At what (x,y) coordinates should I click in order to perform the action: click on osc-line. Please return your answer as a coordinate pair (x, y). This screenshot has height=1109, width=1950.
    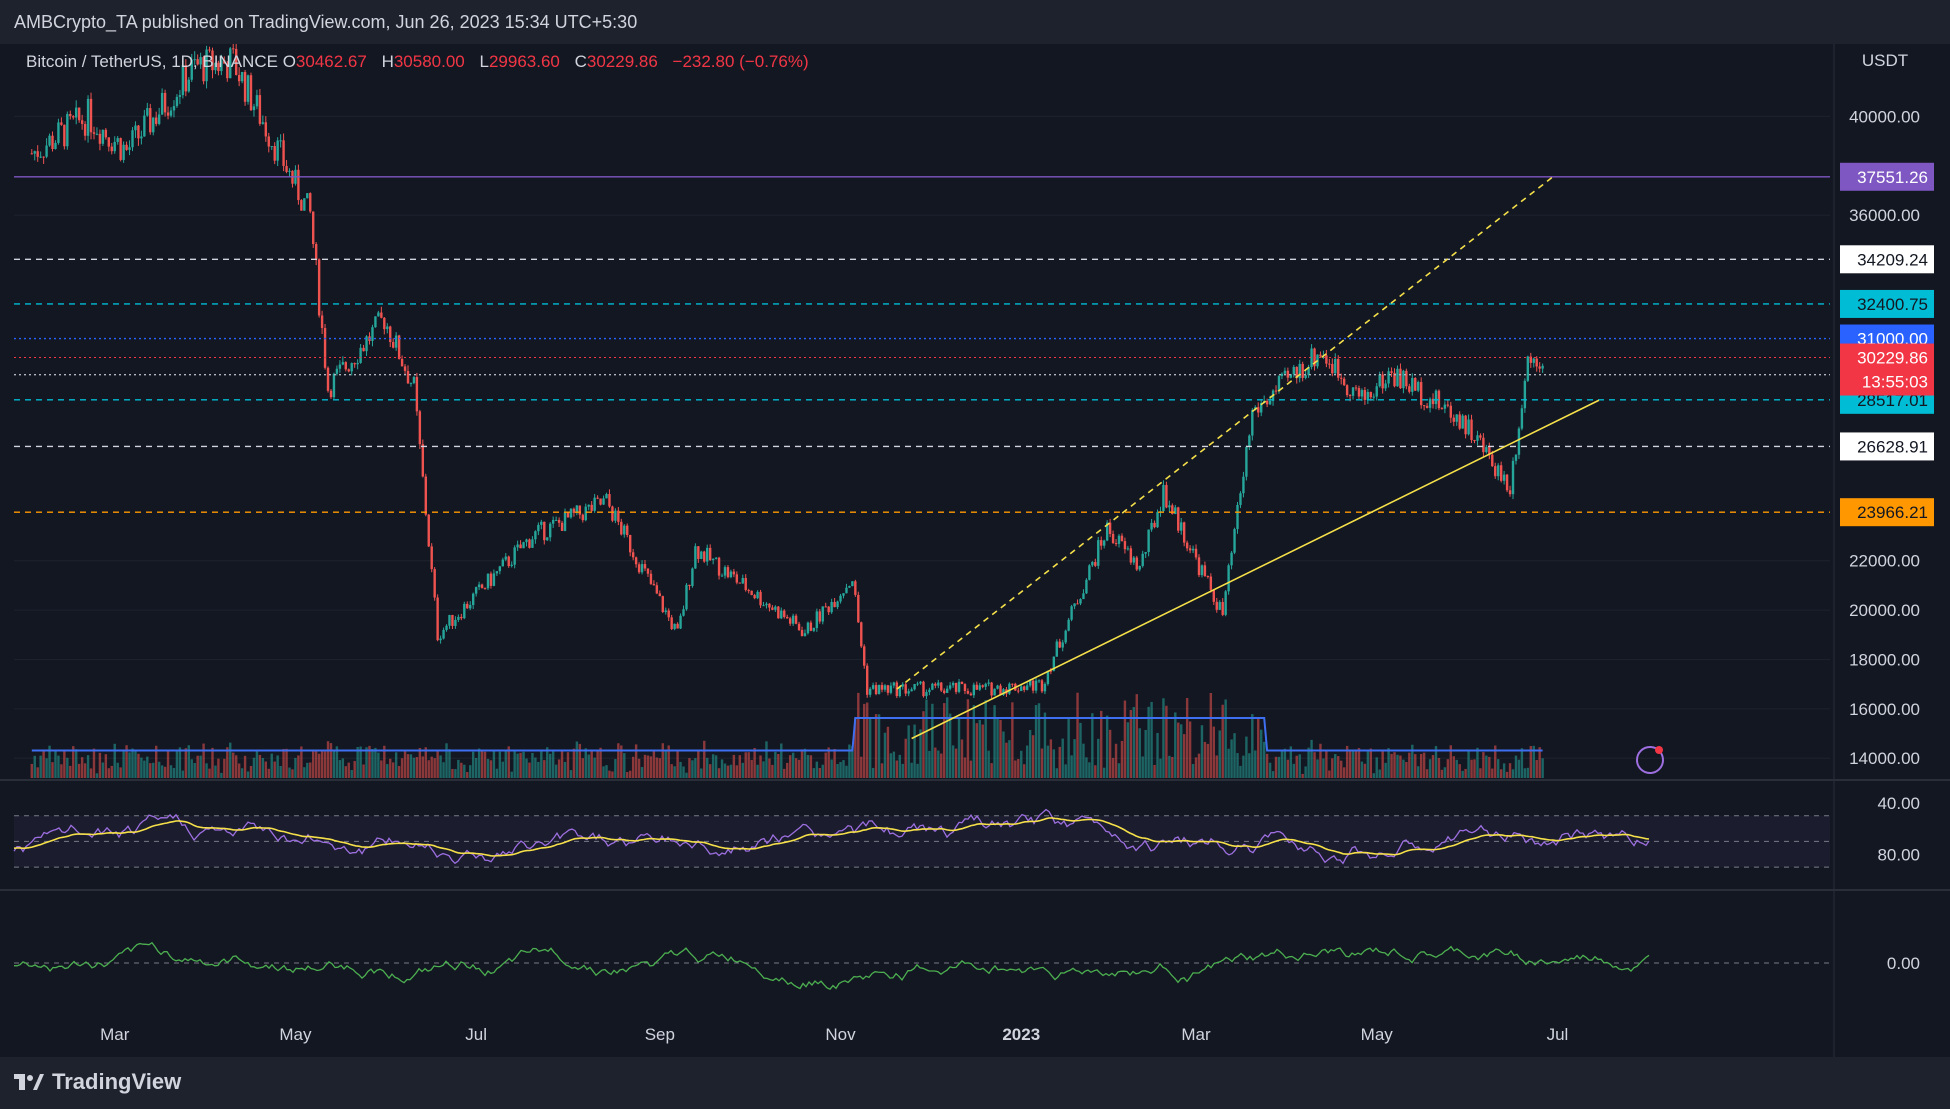
    Looking at the image, I should click on (831, 966).